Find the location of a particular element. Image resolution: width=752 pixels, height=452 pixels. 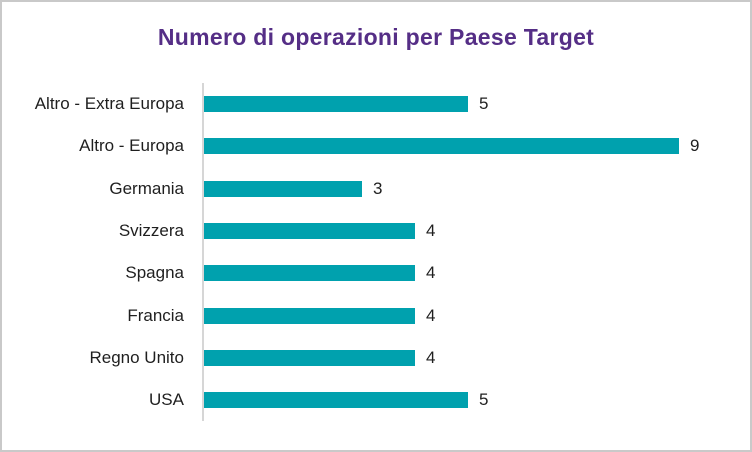

table-row: USA 5 is located at coordinates (376, 400).